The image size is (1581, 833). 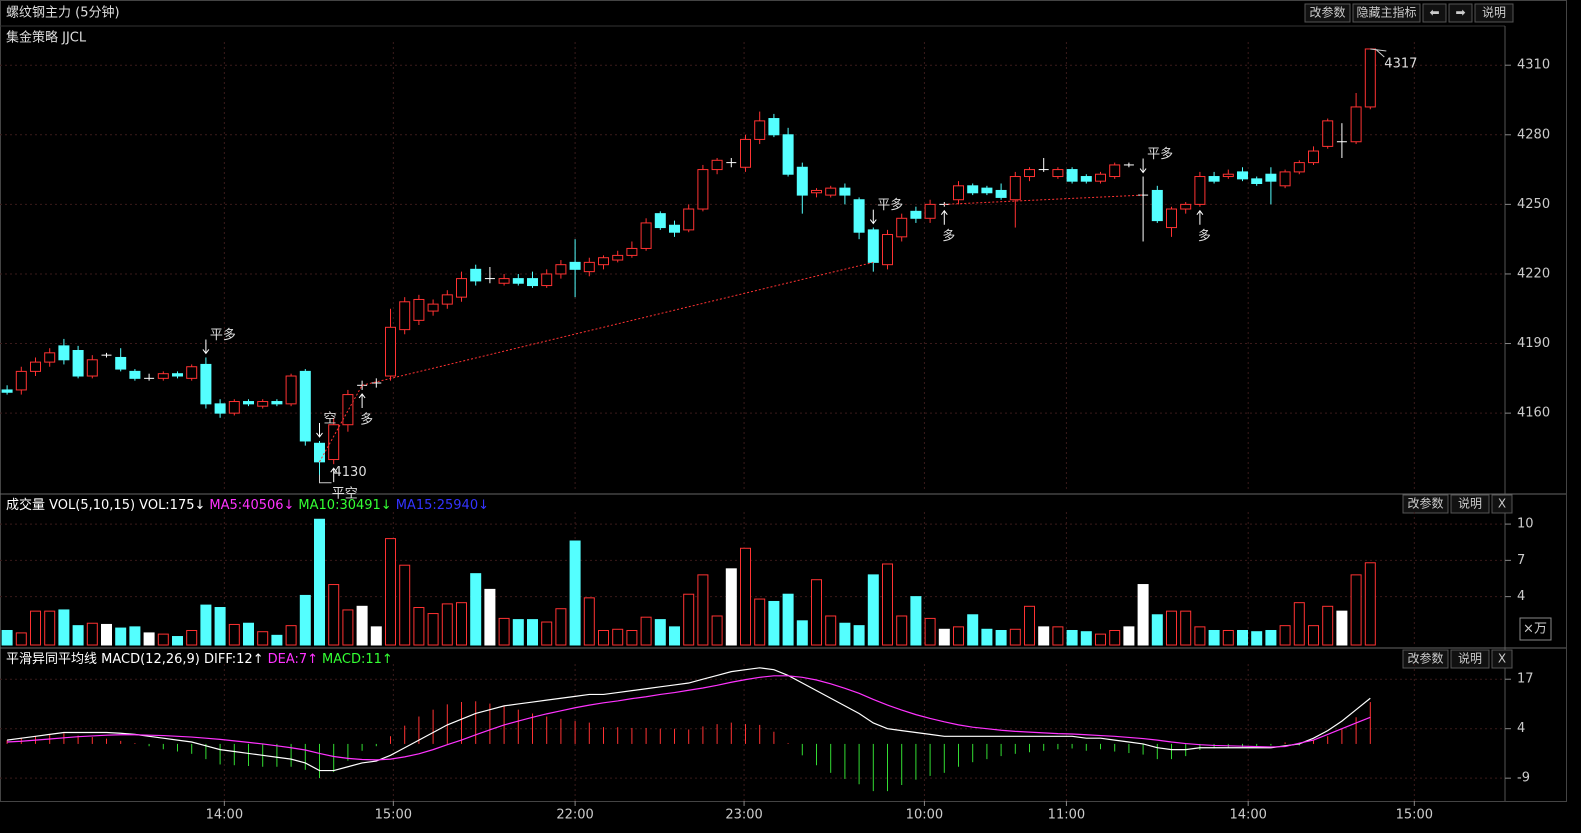 What do you see at coordinates (1525, 679) in the screenshot?
I see `y-tick-label: 17` at bounding box center [1525, 679].